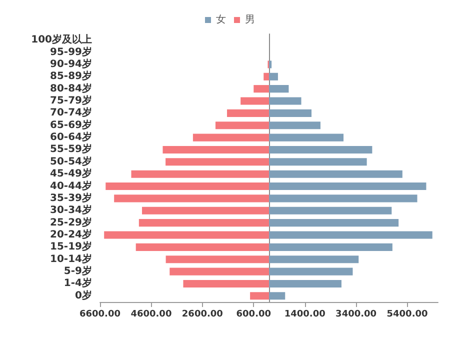 Image resolution: width=460 pixels, height=340 pixels. Describe the element at coordinates (78, 271) in the screenshot. I see `y-tick-label: 5-9岁` at that location.